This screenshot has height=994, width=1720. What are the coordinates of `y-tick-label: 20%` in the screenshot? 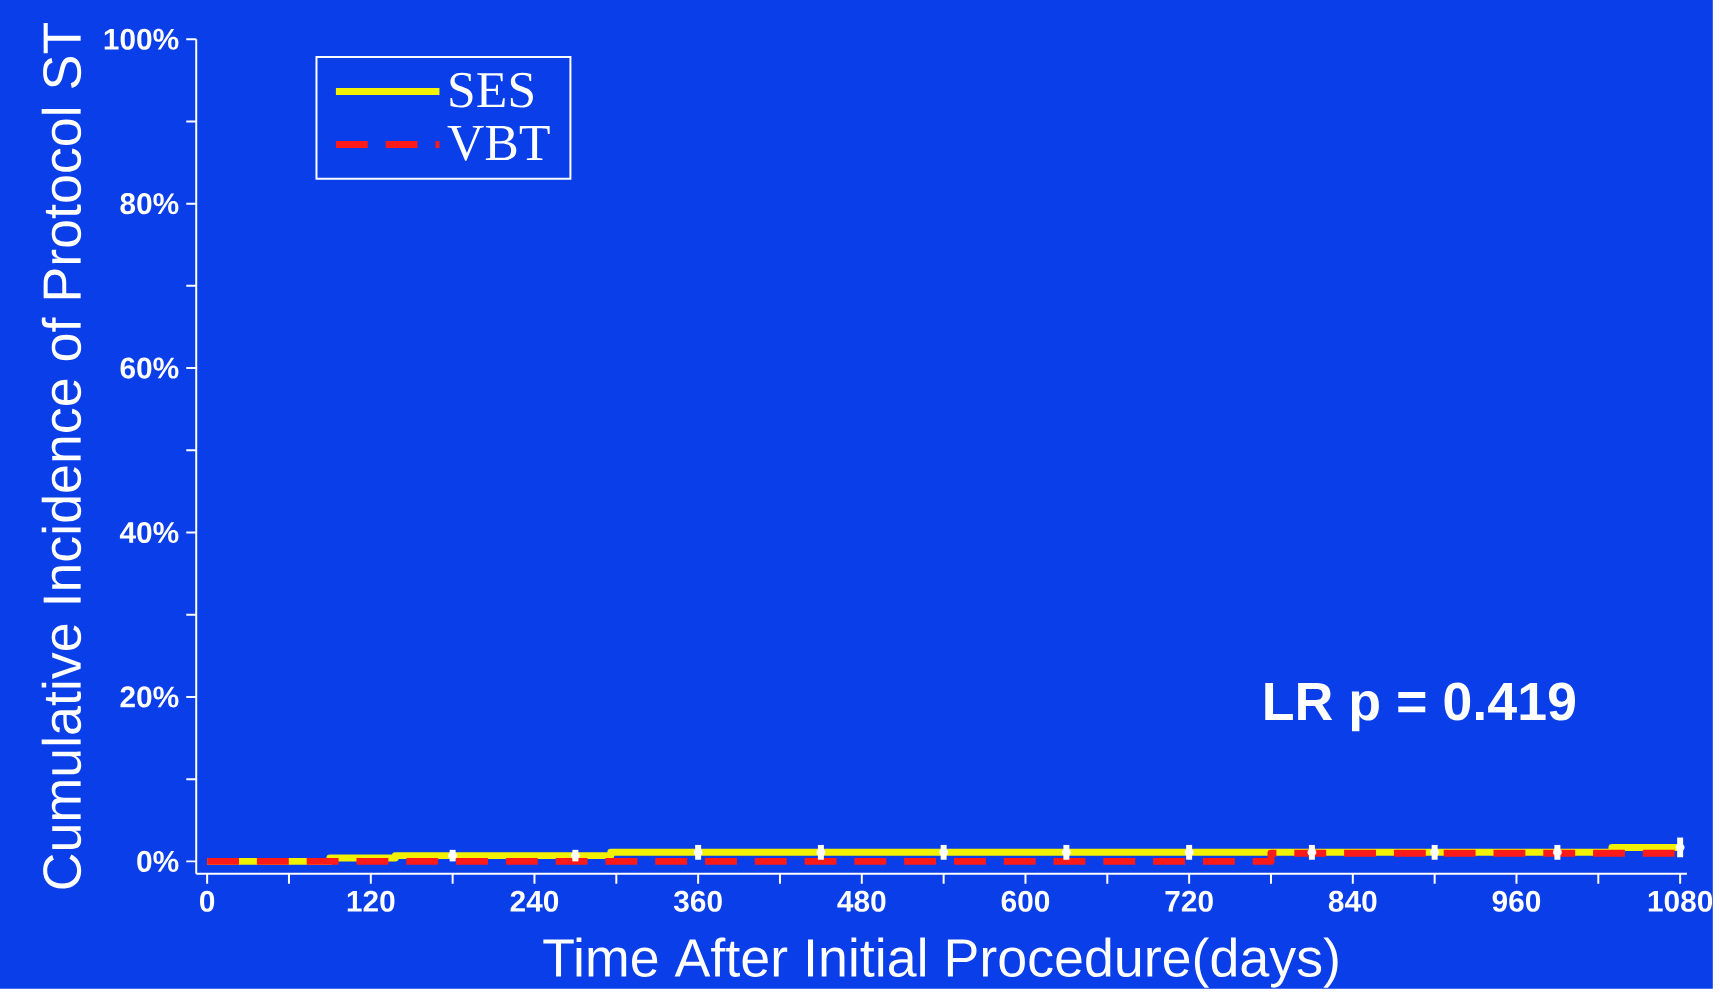 It's located at (149, 697).